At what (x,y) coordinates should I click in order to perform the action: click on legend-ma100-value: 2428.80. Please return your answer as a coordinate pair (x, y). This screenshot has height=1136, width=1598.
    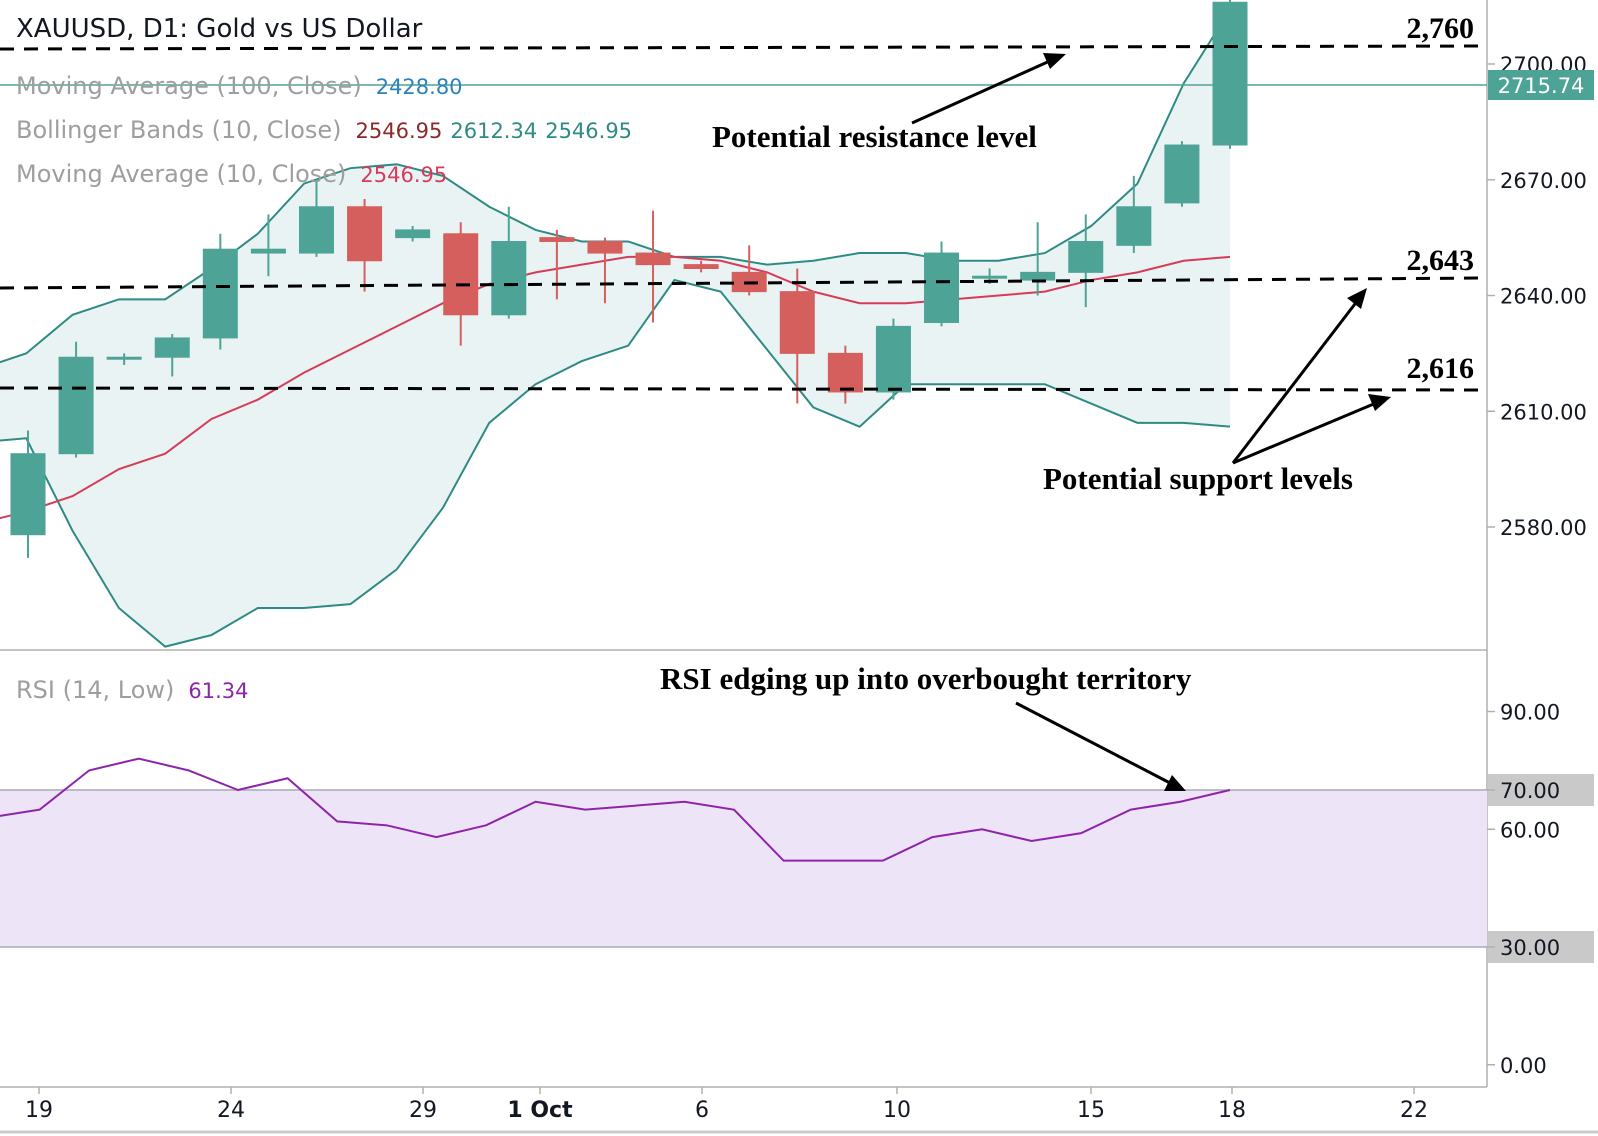
    Looking at the image, I should click on (419, 87).